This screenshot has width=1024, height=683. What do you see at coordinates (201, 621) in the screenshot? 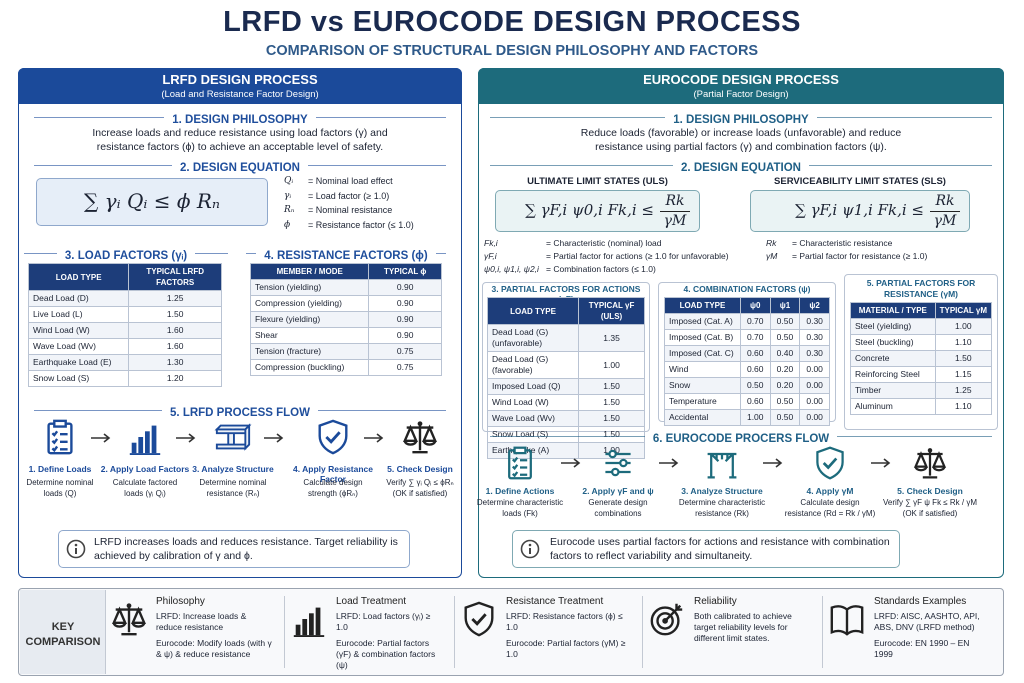
I see `comparison-line: LRFD: Increase loads & reduce resistance` at bounding box center [201, 621].